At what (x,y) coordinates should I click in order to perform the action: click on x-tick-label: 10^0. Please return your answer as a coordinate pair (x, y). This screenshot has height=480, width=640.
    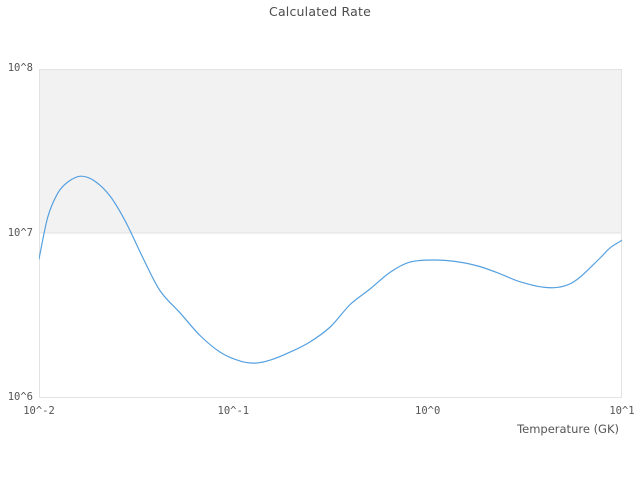
    Looking at the image, I should click on (428, 411).